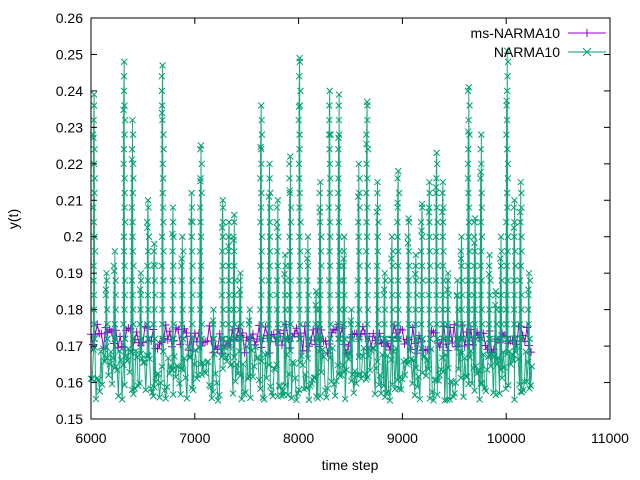 Image resolution: width=640 pixels, height=480 pixels. I want to click on y-tick-label: 0.21, so click(69, 200).